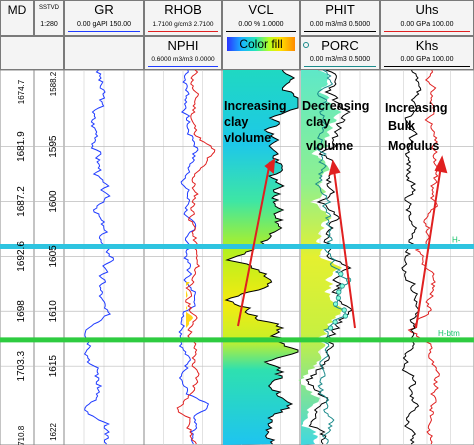 Image resolution: width=474 pixels, height=445 pixels. I want to click on vcl-color-fill-bar, so click(261, 44).